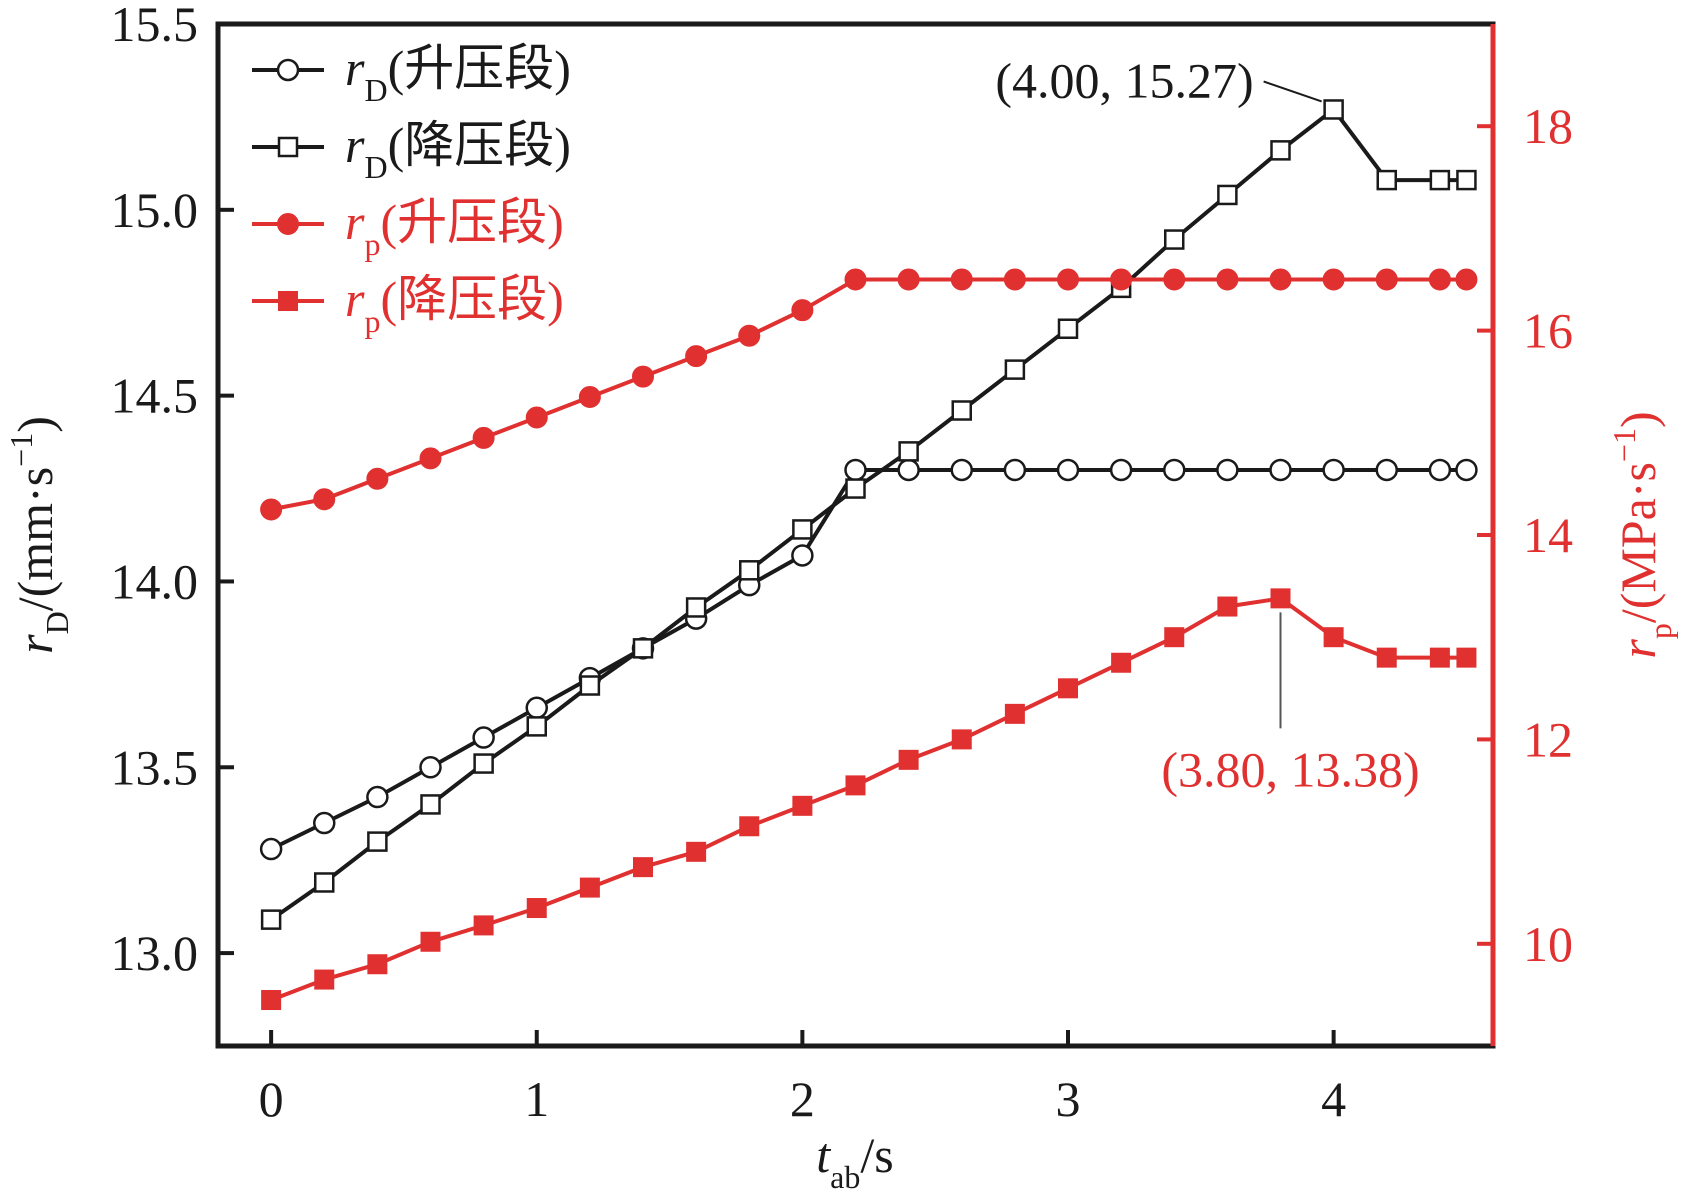  Describe the element at coordinates (155, 767) in the screenshot. I see `left-y-tick-label: 13.5` at that location.